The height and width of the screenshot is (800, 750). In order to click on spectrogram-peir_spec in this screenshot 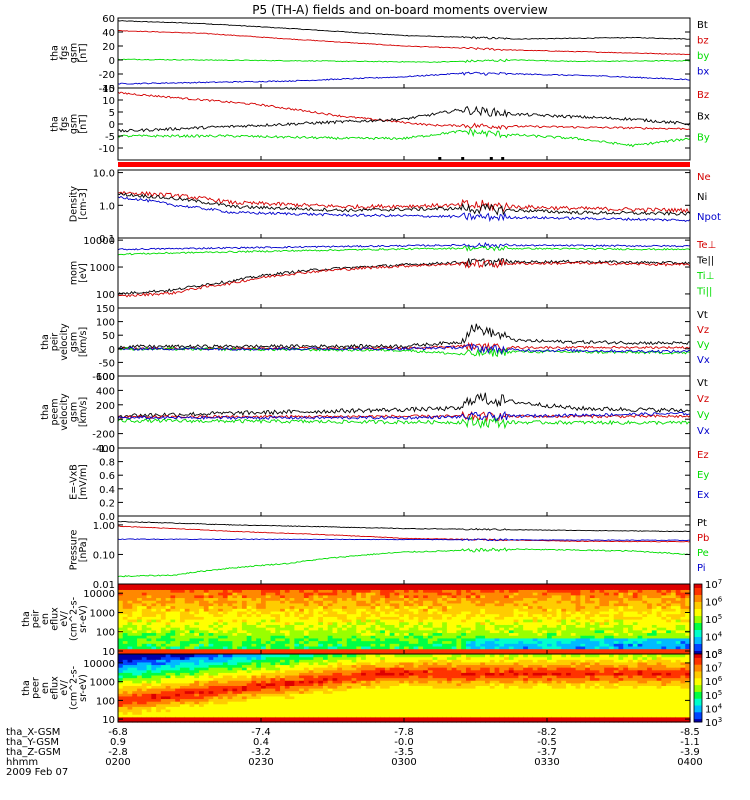, I will do `click(404, 619)`.